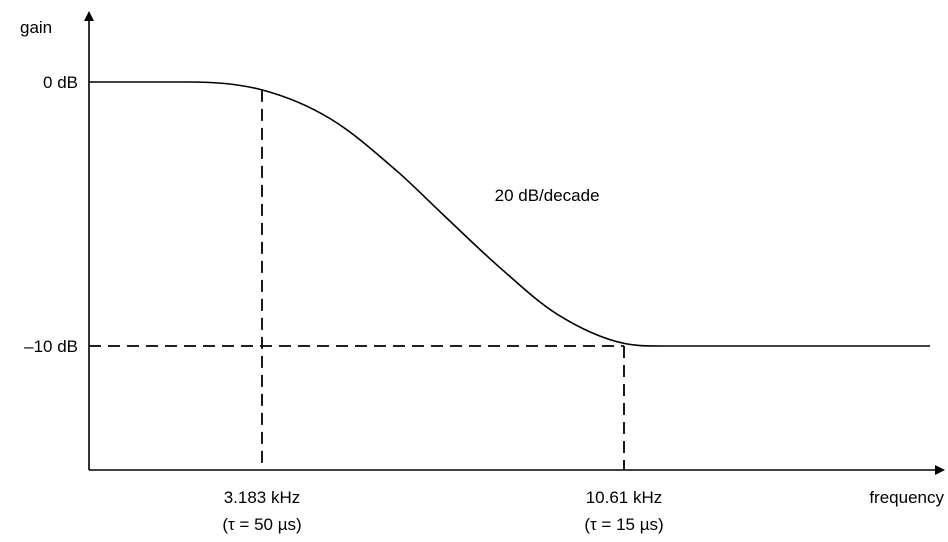 Image resolution: width=948 pixels, height=542 pixels. I want to click on x-marker-sublabel-tau15: (τ = 15 µs), so click(623, 524).